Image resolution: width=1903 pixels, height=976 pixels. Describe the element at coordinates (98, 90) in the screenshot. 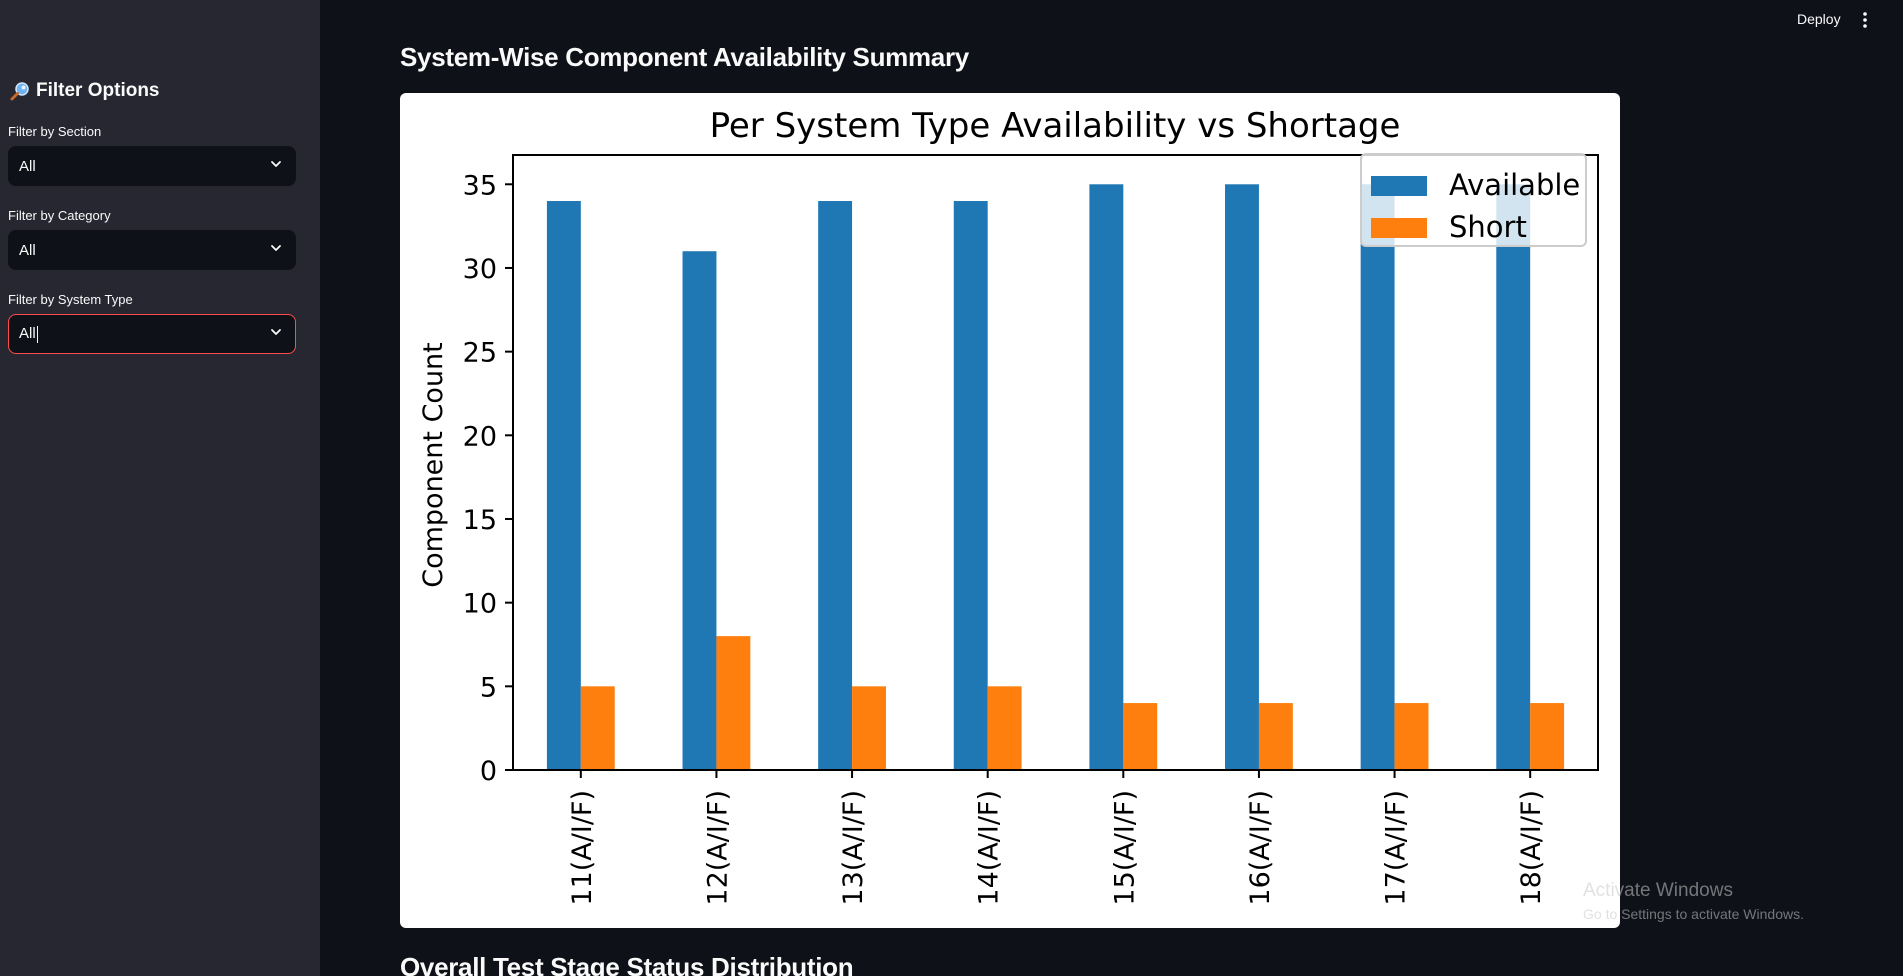

I see `sidebar-title-label: Filter Options` at that location.